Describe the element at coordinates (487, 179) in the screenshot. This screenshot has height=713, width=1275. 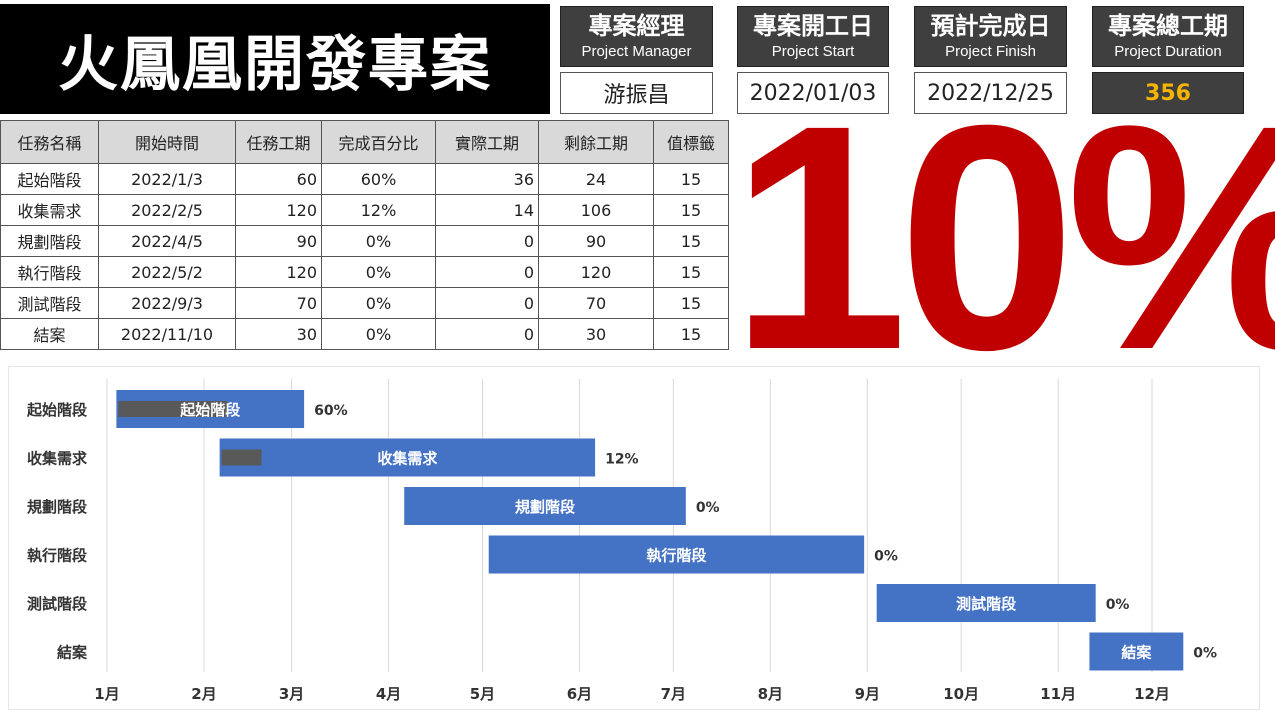
I see `table-cell: 36` at that location.